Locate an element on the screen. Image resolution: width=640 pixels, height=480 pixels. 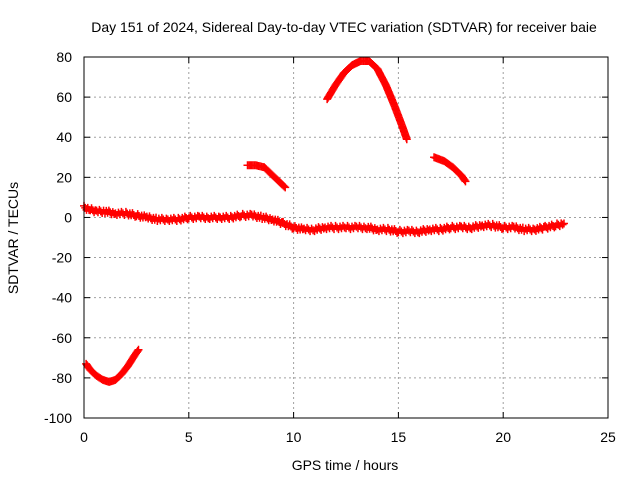
y-tick-label: -80 is located at coordinates (62, 378).